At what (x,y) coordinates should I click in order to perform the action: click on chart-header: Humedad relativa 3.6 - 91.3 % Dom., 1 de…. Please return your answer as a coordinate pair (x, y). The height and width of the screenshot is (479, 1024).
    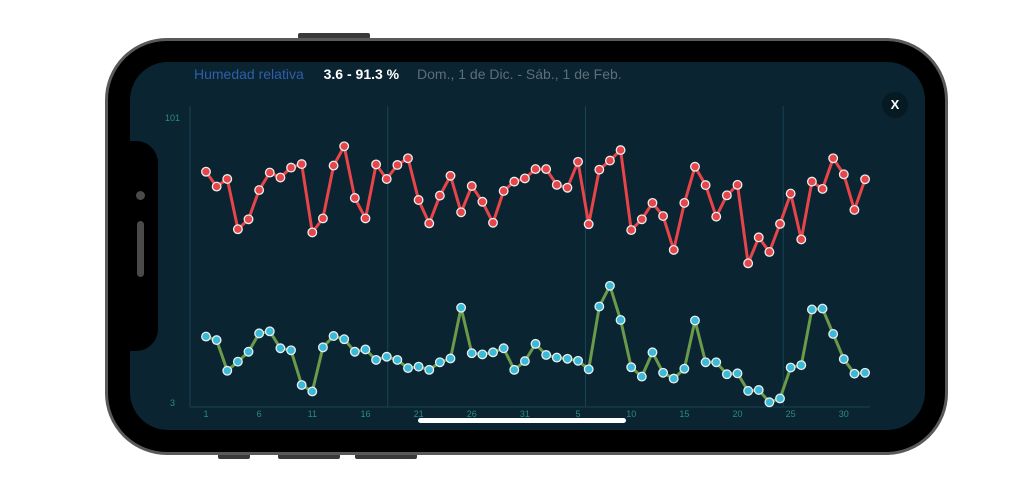
    Looking at the image, I should click on (408, 74).